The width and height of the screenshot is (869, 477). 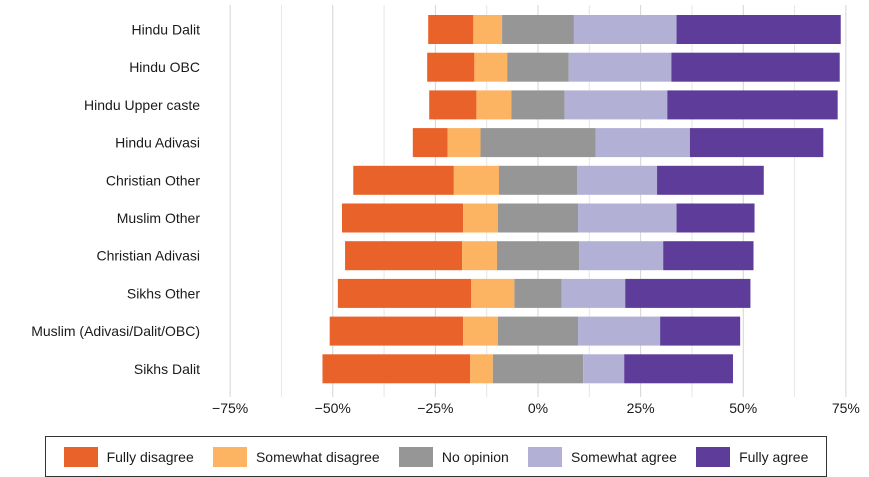 What do you see at coordinates (846, 408) in the screenshot?
I see `x-tick-label: 75%` at bounding box center [846, 408].